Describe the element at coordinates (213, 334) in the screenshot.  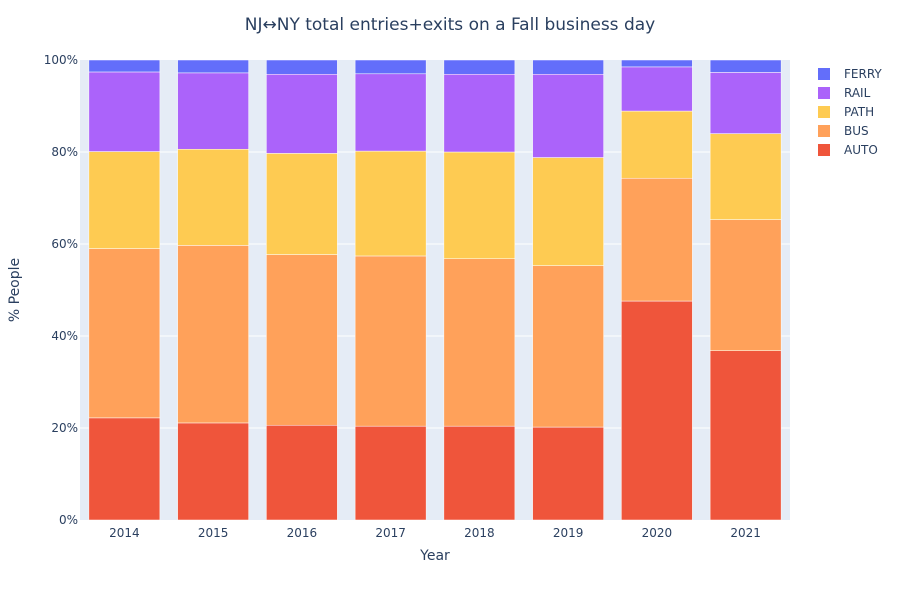
I see `bar-bus-2015` at that location.